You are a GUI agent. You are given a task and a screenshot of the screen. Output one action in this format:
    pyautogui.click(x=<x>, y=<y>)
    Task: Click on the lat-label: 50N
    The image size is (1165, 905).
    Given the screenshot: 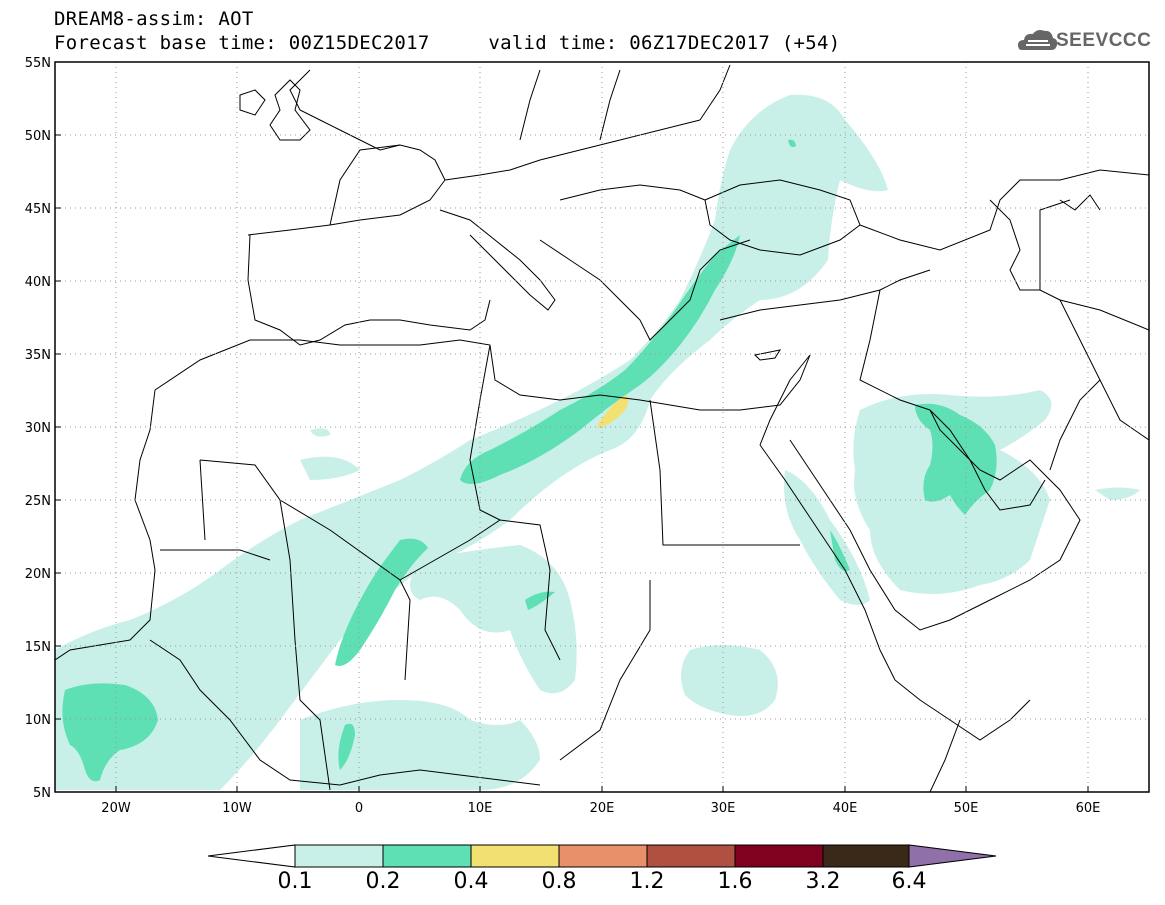 What is the action you would take?
    pyautogui.click(x=38, y=136)
    